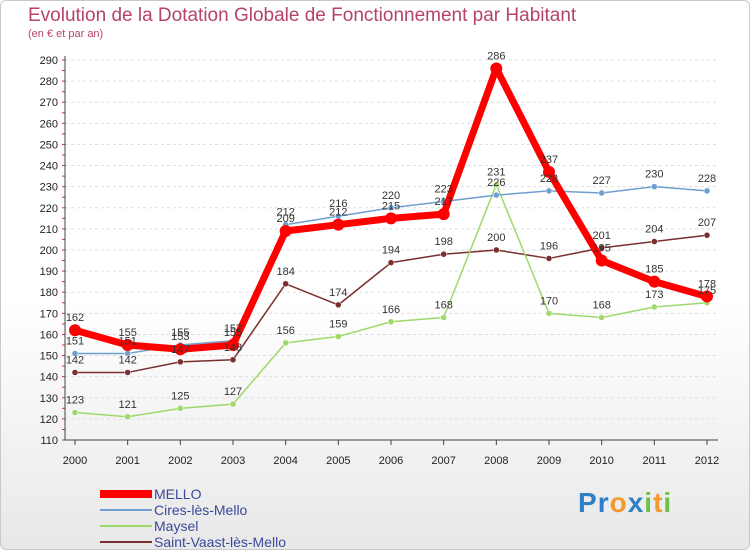  I want to click on y-tick-label: 210, so click(49, 230).